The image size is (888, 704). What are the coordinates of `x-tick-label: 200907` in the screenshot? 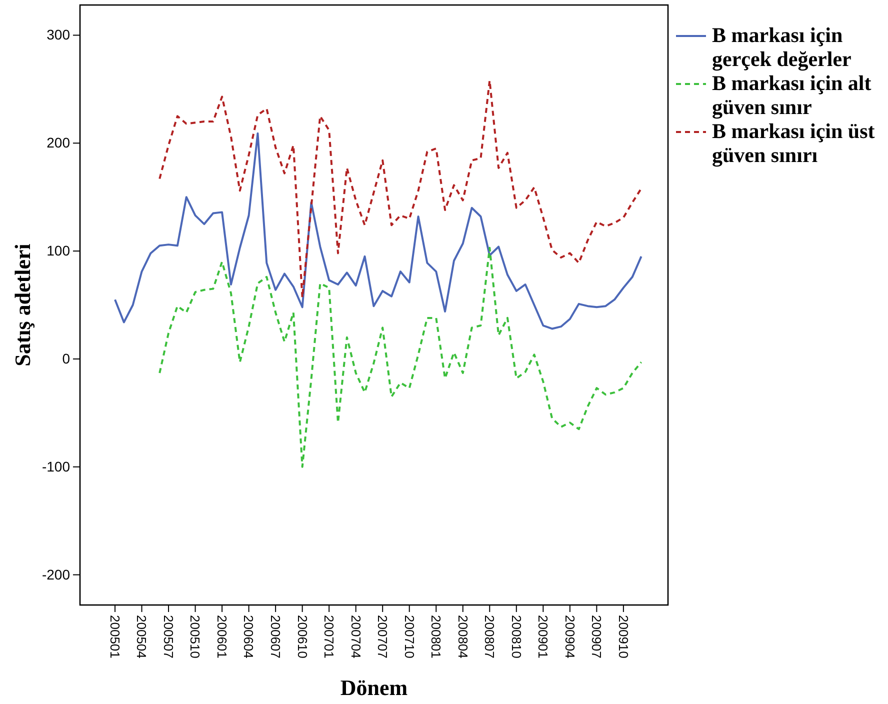 It's located at (596, 636).